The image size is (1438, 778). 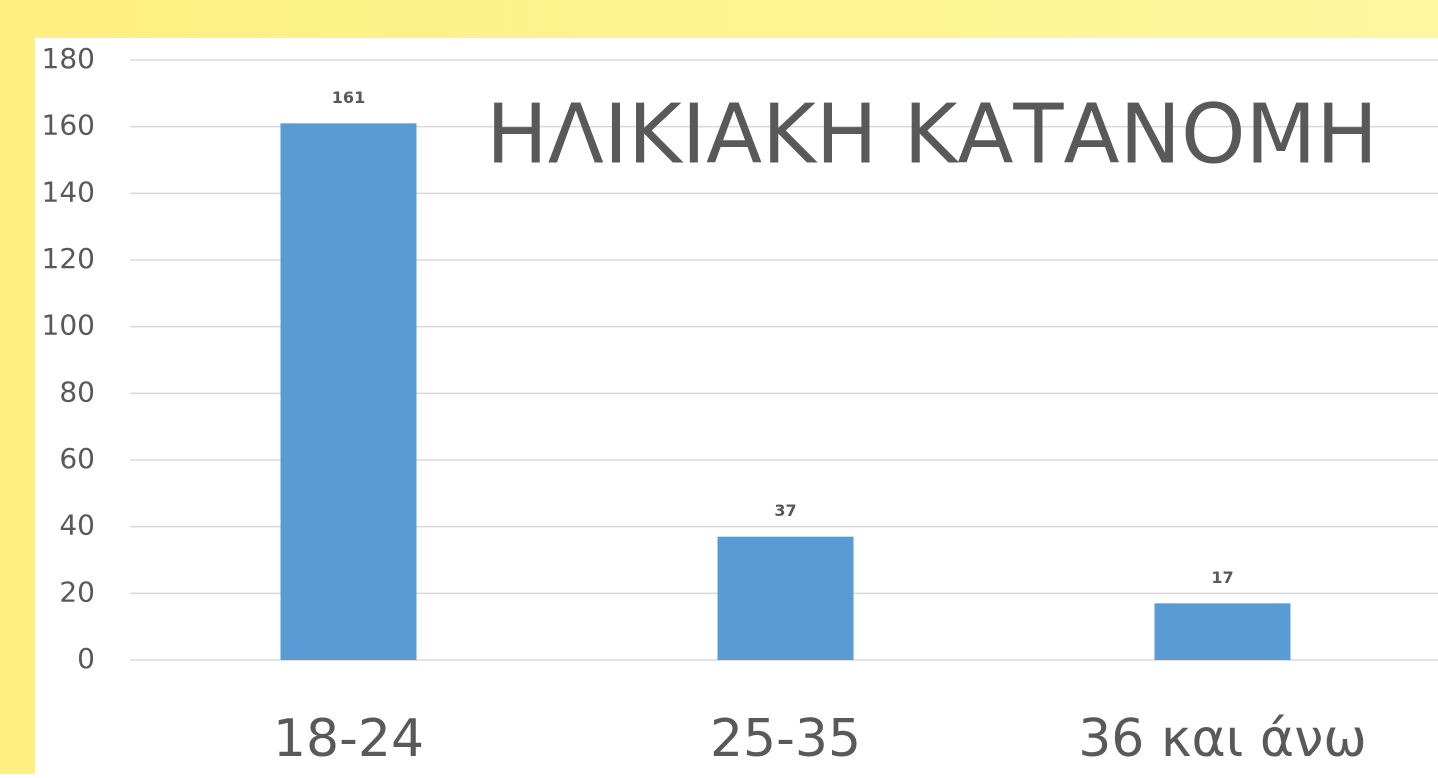 What do you see at coordinates (68, 325) in the screenshot?
I see `y-tick-label: 100` at bounding box center [68, 325].